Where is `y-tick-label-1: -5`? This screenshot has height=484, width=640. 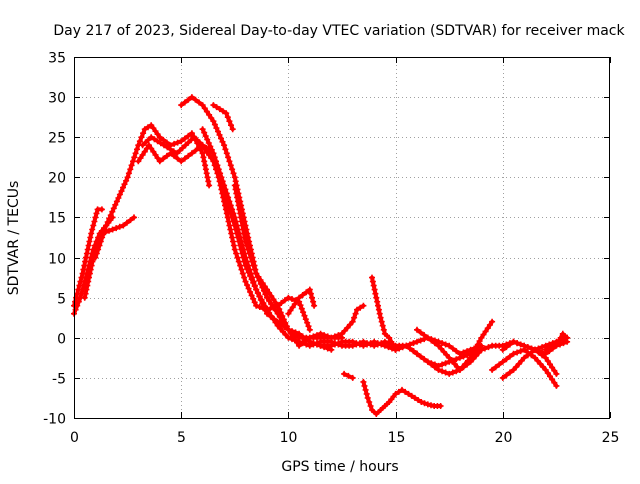 y-tick-label-1: -5 is located at coordinates (59, 380).